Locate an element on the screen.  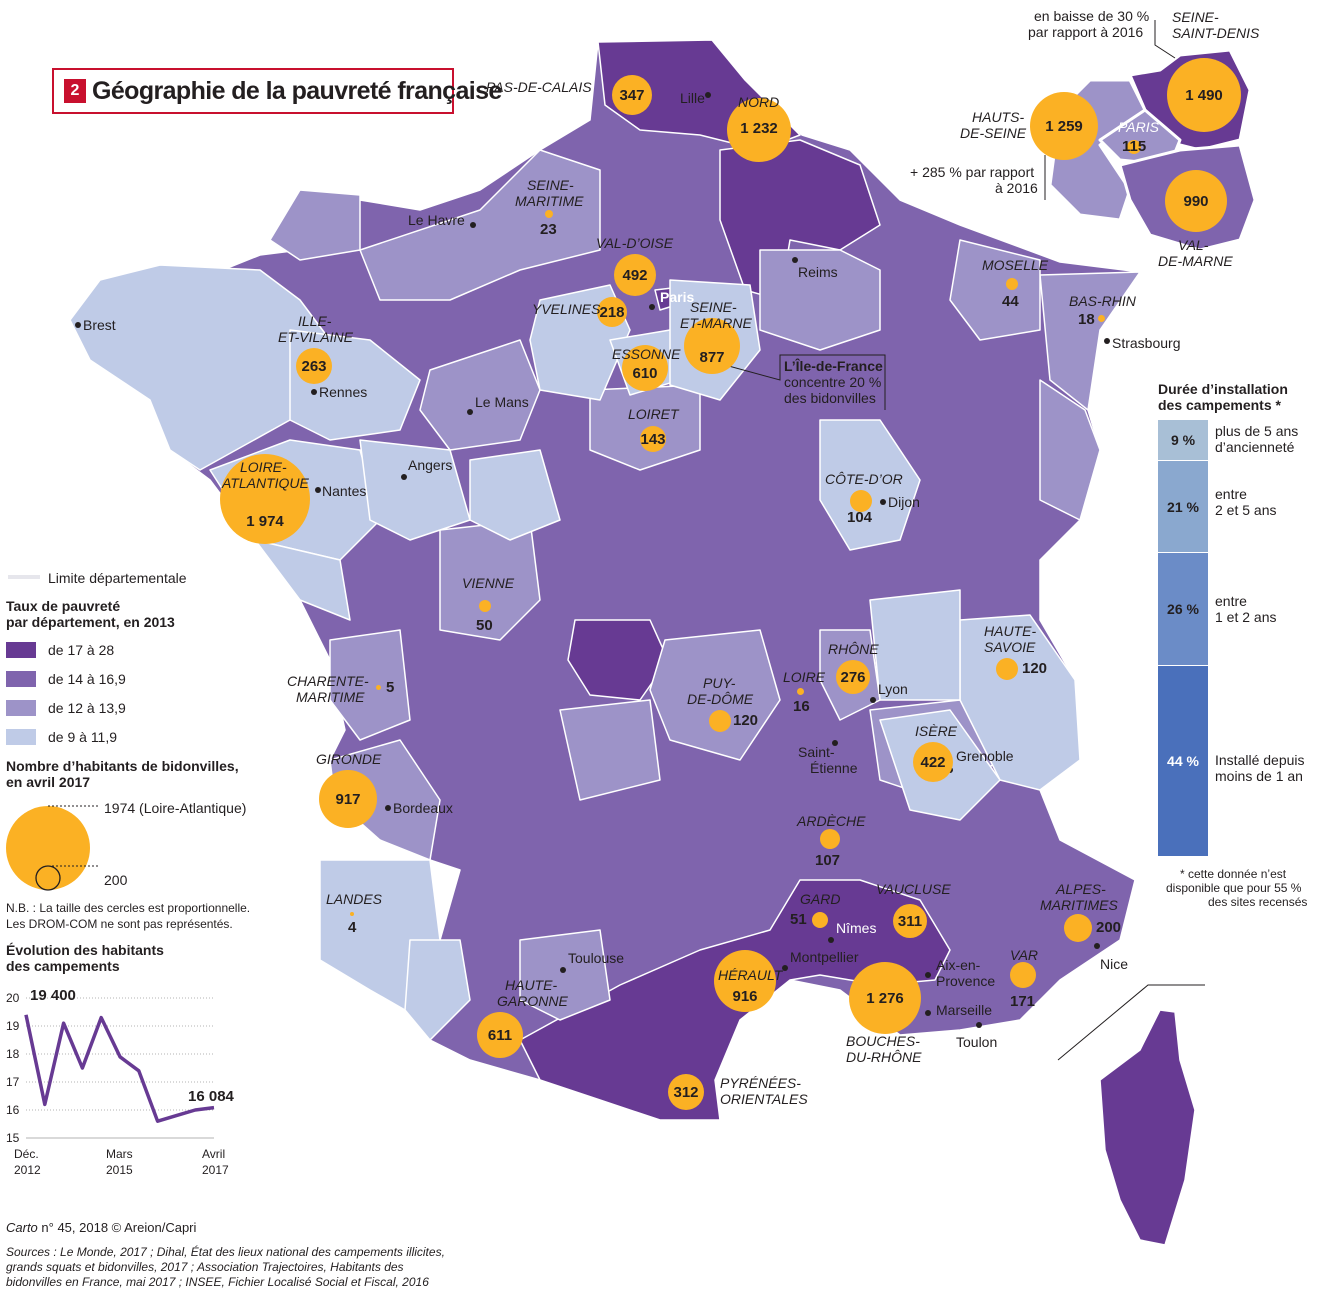
region-charente-m is located at coordinates (370, 685).